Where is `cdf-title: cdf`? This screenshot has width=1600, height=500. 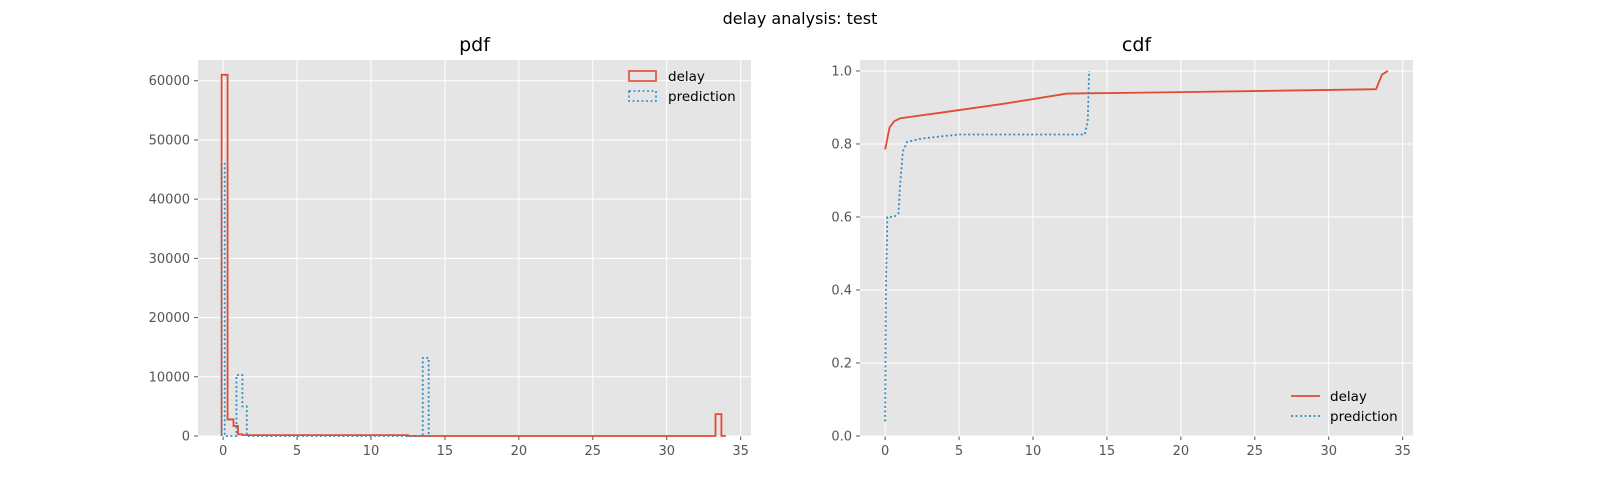 cdf-title: cdf is located at coordinates (1137, 45).